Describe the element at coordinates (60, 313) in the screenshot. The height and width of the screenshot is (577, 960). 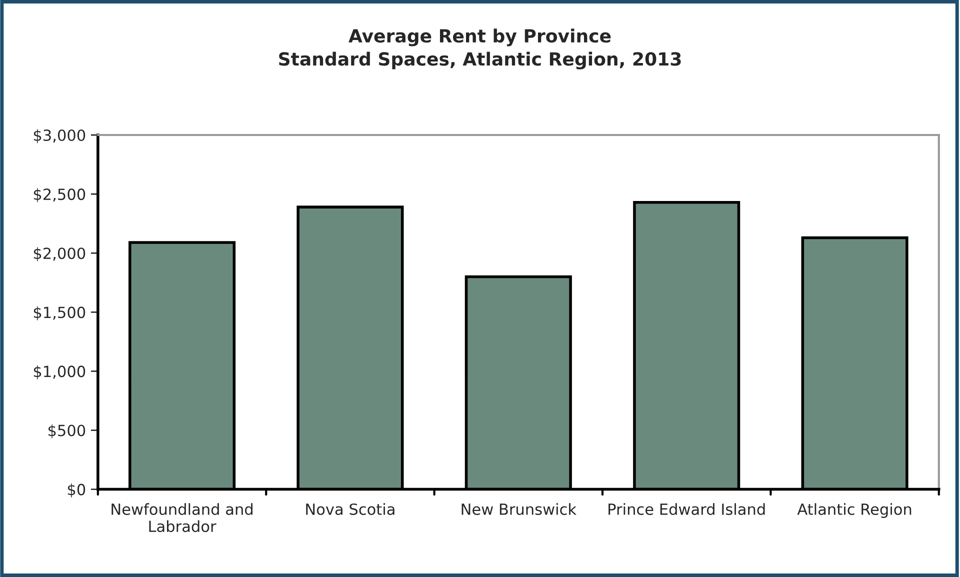
I see `y-tick-label: $1,500` at that location.